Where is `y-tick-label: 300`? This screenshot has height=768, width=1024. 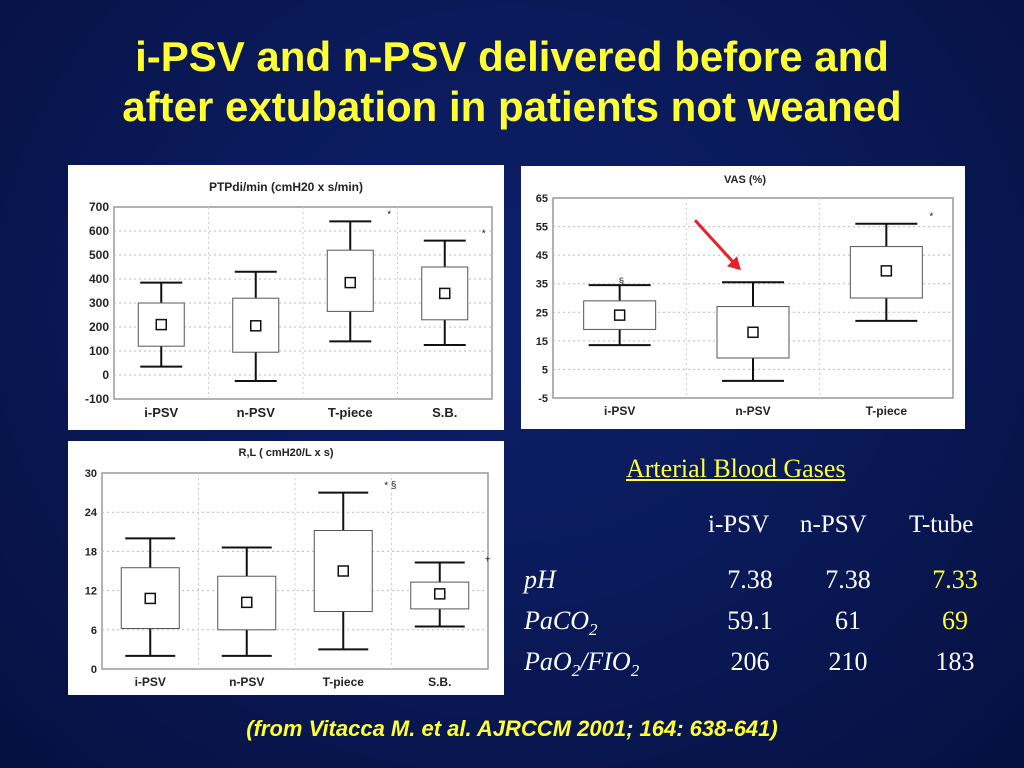 y-tick-label: 300 is located at coordinates (99, 303).